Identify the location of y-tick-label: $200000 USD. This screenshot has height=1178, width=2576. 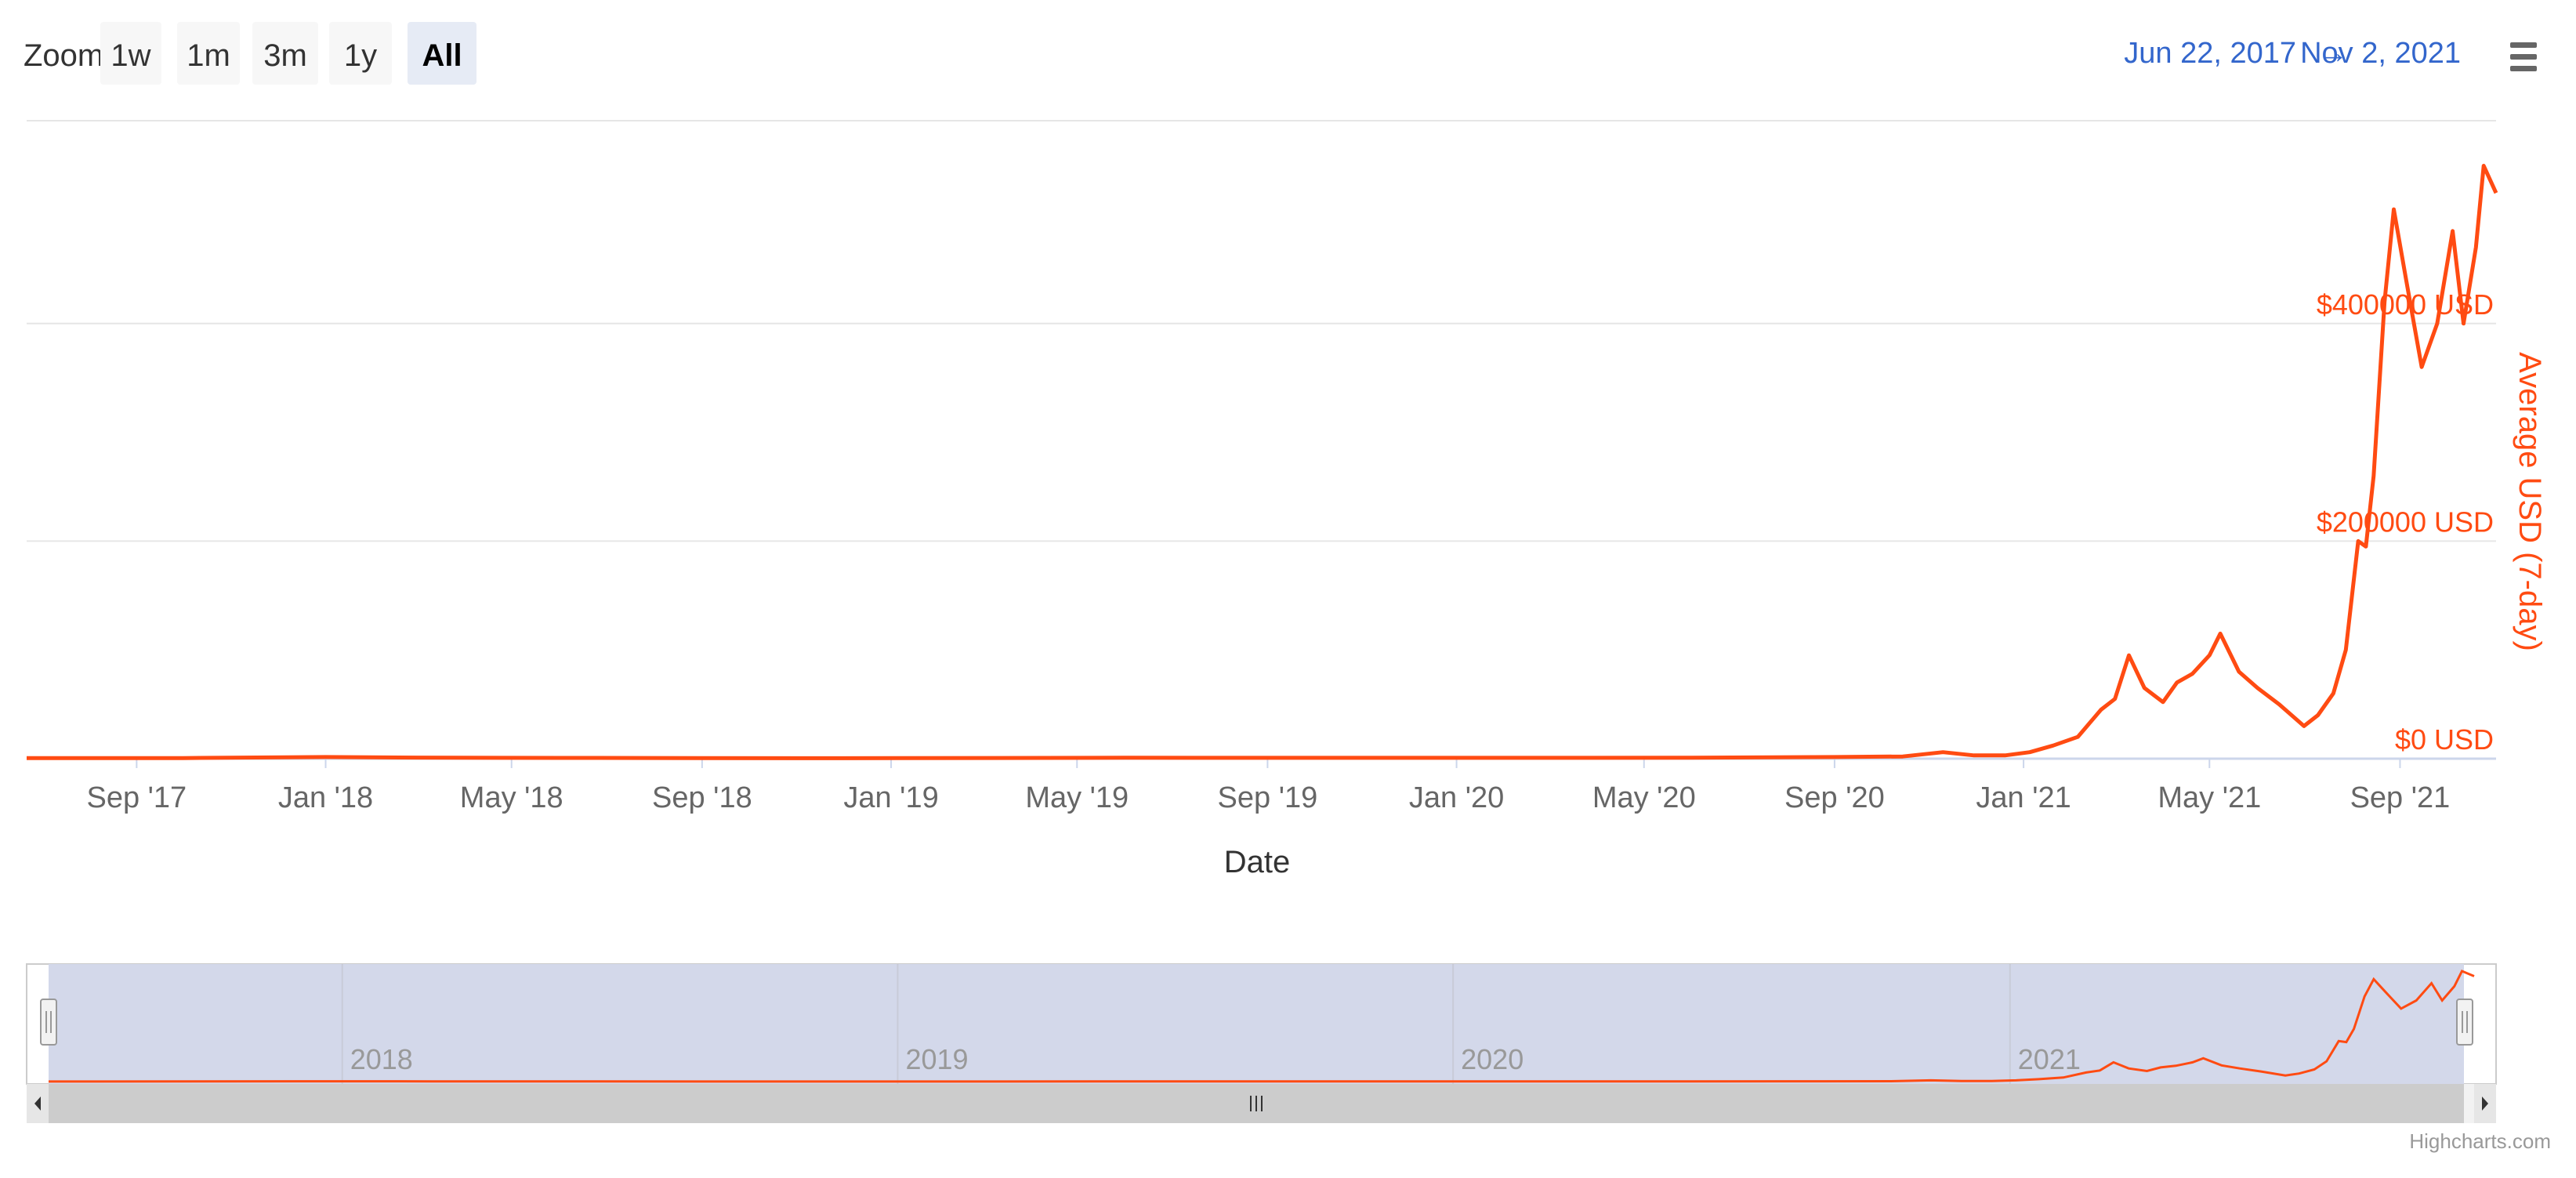
(2405, 522).